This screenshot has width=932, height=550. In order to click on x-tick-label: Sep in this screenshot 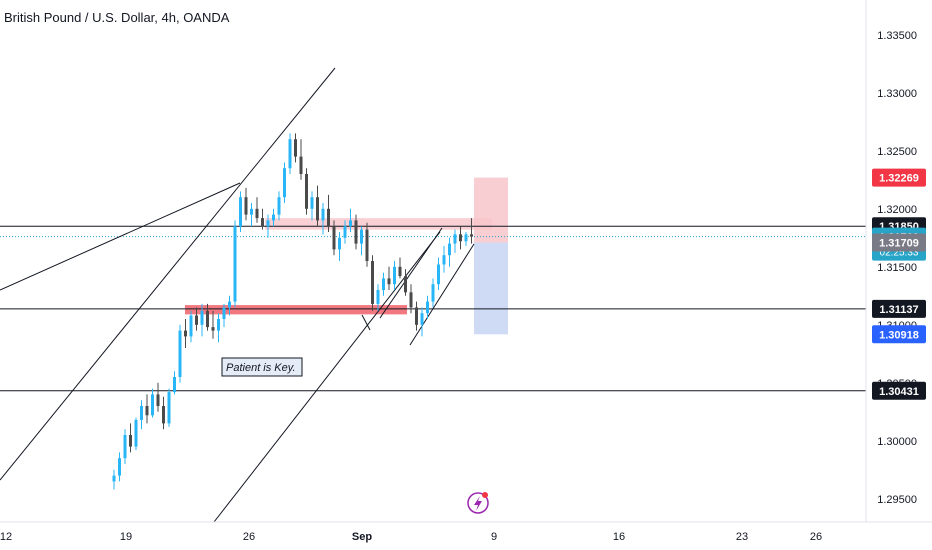, I will do `click(362, 537)`.